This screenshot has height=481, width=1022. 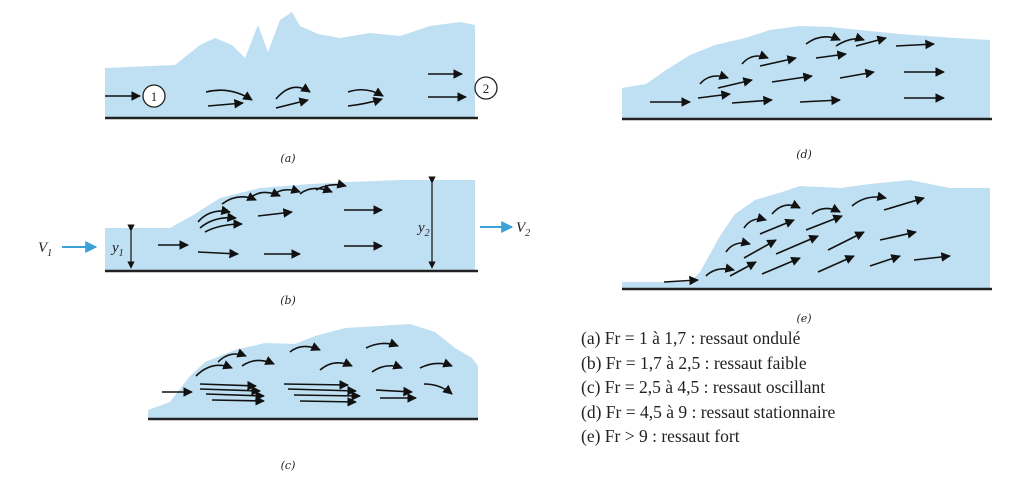 I want to click on section-1-label: 1, so click(x=154, y=96).